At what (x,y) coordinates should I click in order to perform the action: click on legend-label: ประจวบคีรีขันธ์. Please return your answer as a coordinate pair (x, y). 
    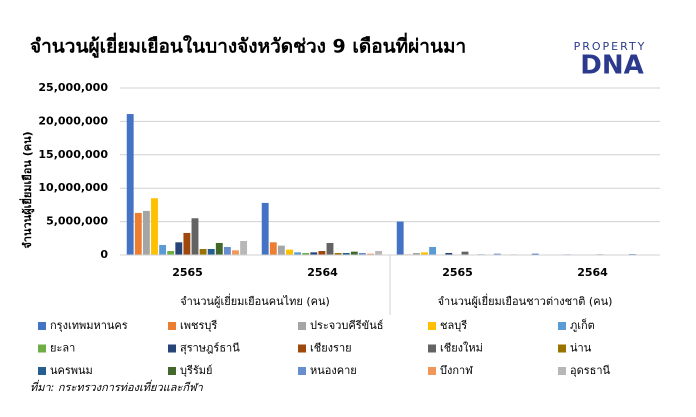
    Looking at the image, I should click on (346, 325).